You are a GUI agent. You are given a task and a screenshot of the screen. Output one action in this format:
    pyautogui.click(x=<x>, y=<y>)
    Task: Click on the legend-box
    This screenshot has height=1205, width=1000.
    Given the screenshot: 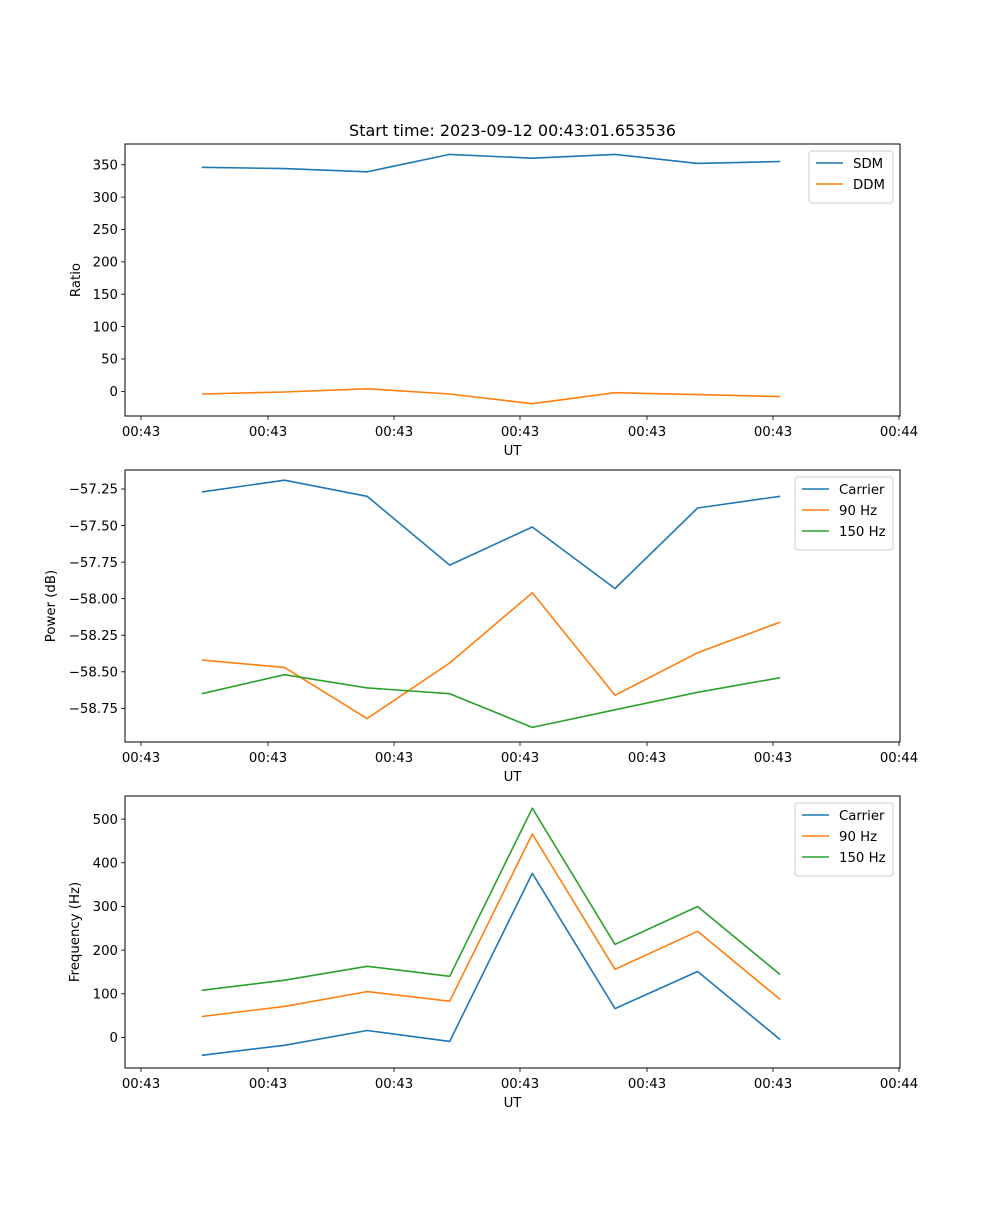 What is the action you would take?
    pyautogui.click(x=851, y=177)
    